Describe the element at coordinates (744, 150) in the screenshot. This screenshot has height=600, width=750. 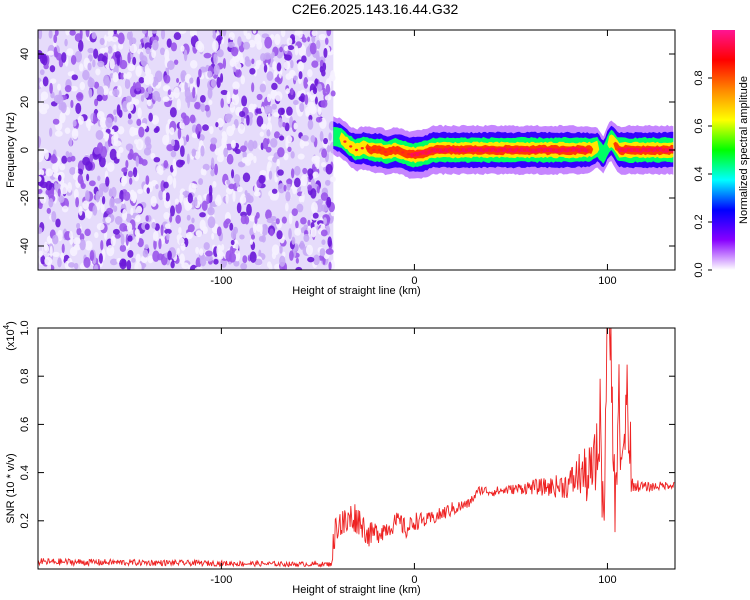
I see `colorbar-label: Normalized spectral amplitude` at that location.